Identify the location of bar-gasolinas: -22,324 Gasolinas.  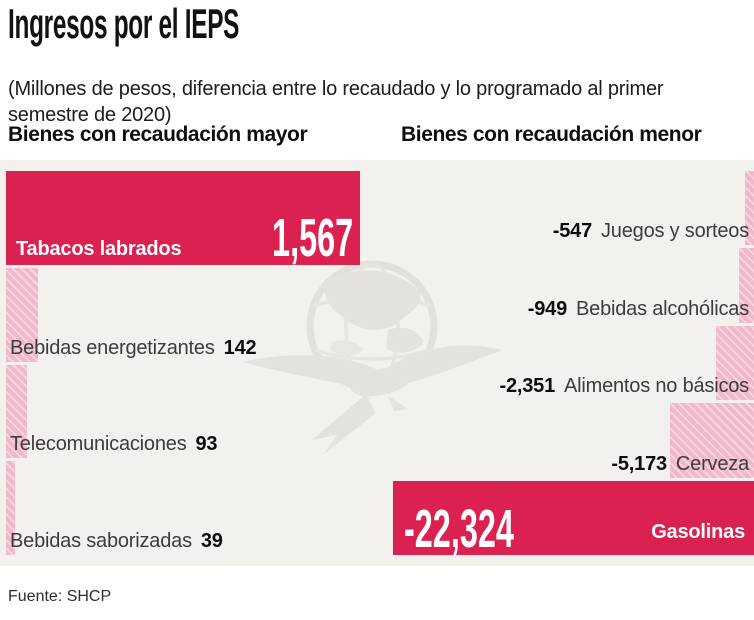
(573, 519).